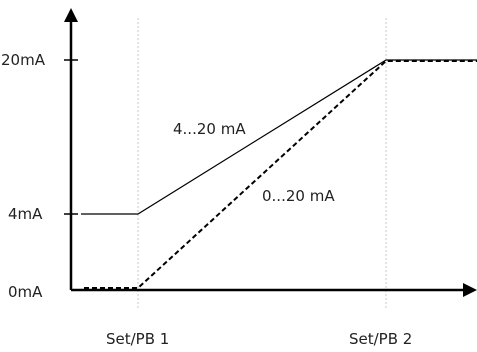  What do you see at coordinates (71, 15) in the screenshot?
I see `y-axis-arrow` at bounding box center [71, 15].